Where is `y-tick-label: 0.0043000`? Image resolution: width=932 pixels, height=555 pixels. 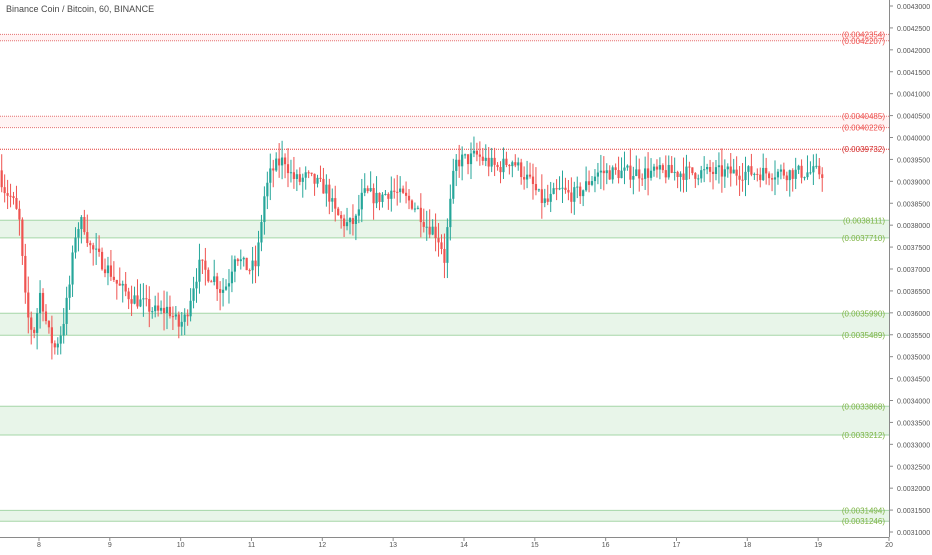 y-tick-label: 0.0043000 is located at coordinates (913, 7).